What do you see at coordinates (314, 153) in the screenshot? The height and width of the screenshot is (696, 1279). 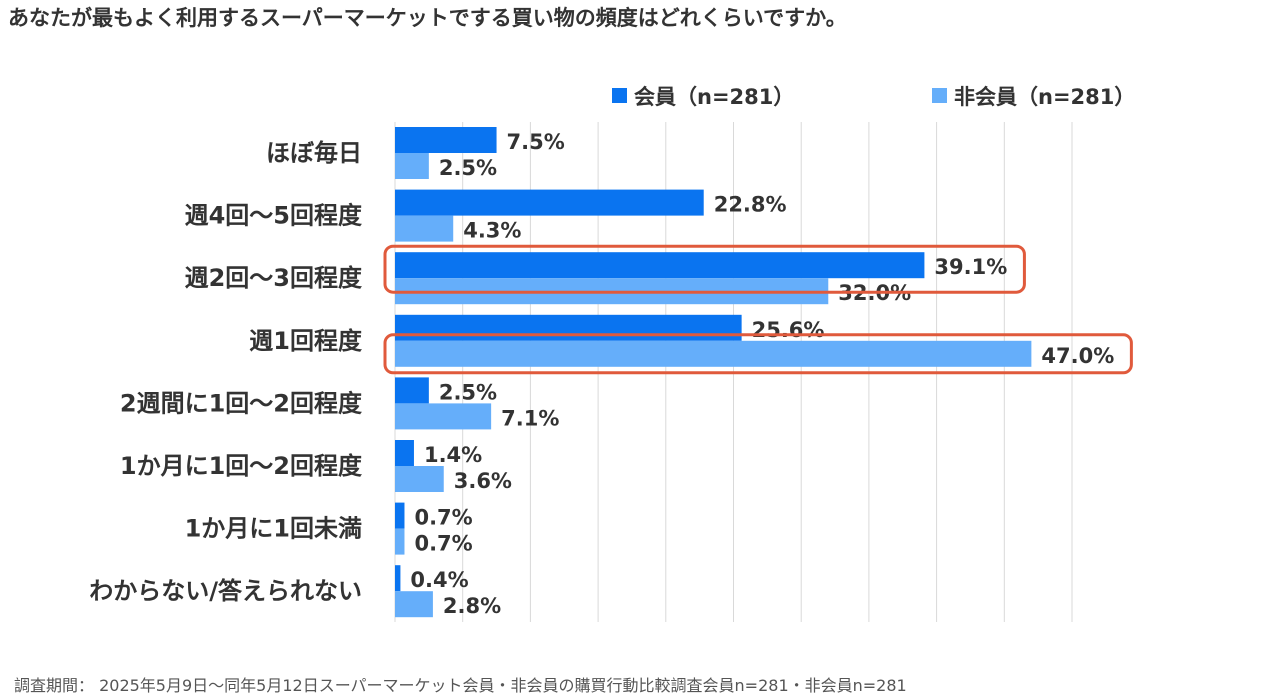 I see `category-label: ほぼ毎日` at bounding box center [314, 153].